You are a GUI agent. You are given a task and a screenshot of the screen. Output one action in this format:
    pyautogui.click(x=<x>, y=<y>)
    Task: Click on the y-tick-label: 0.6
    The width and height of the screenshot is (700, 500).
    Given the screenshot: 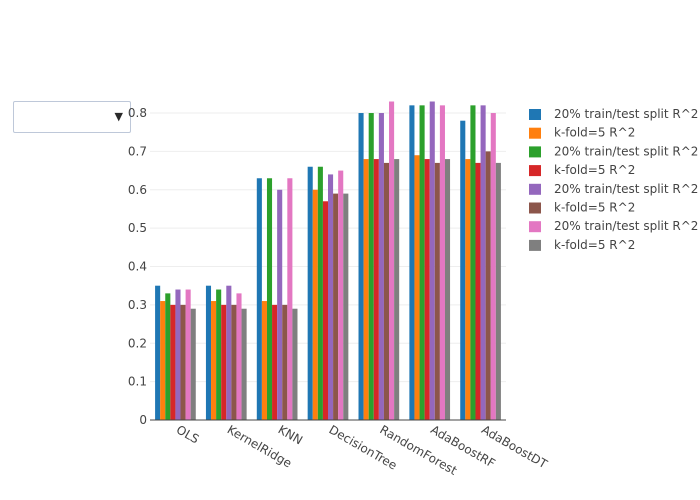 What is the action you would take?
    pyautogui.click(x=137, y=190)
    